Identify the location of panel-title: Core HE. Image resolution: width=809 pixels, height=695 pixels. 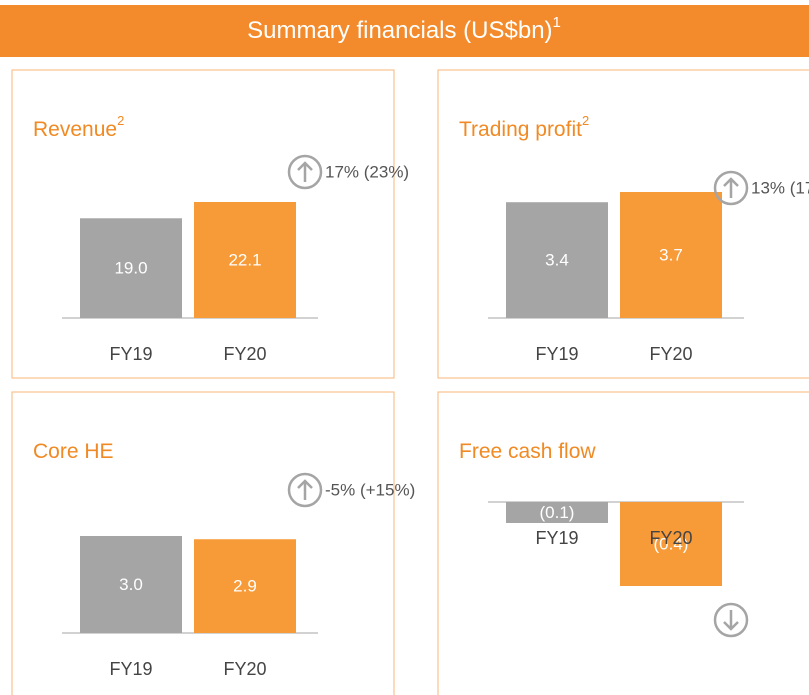
(73, 451).